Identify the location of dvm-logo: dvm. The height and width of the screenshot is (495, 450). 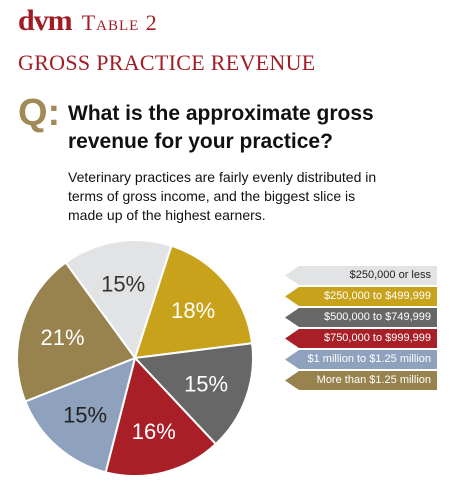
(45, 20).